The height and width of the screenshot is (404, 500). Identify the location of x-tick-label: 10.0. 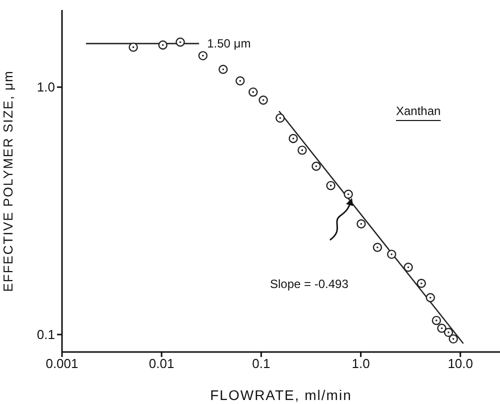
(461, 364).